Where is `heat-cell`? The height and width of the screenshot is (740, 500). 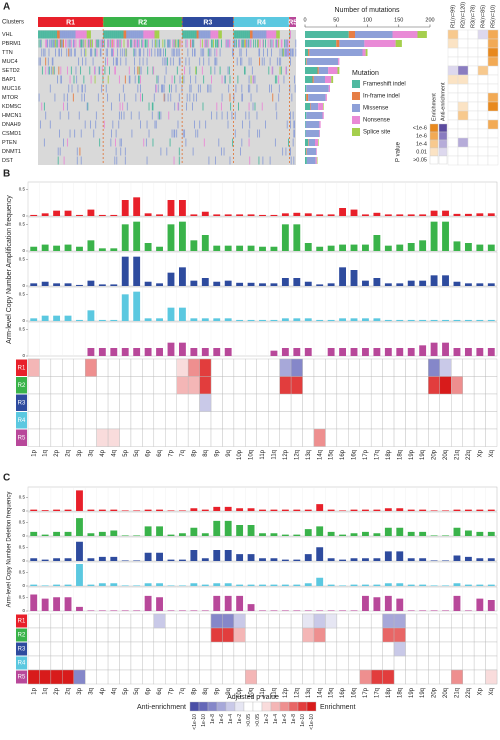
heat-cell is located at coordinates (216, 635).